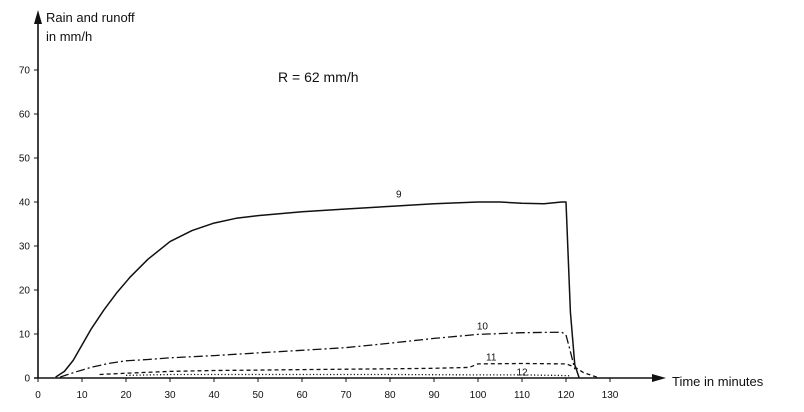  What do you see at coordinates (346, 395) in the screenshot?
I see `x-tick-label: 70` at bounding box center [346, 395].